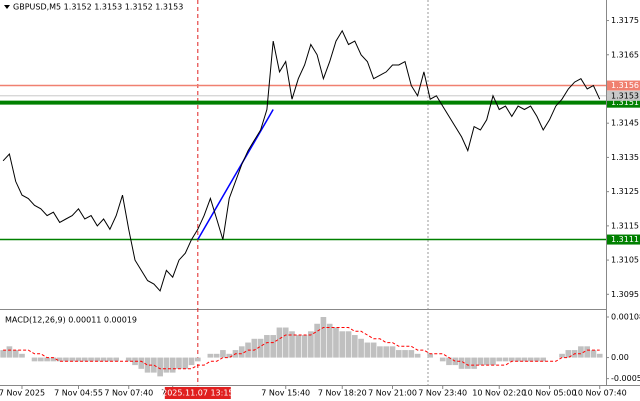 The image size is (640, 401). What do you see at coordinates (625, 20) in the screenshot?
I see `y-tick-label: 1.3175` at bounding box center [625, 20].